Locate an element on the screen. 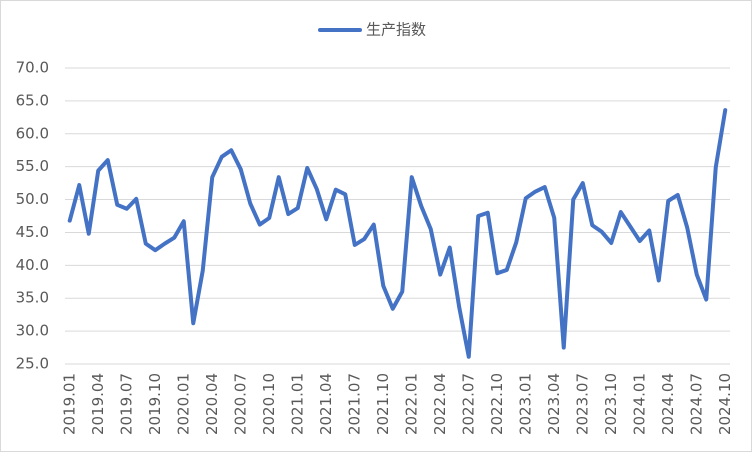  x-tick-label: 2022.04 is located at coordinates (440, 404).